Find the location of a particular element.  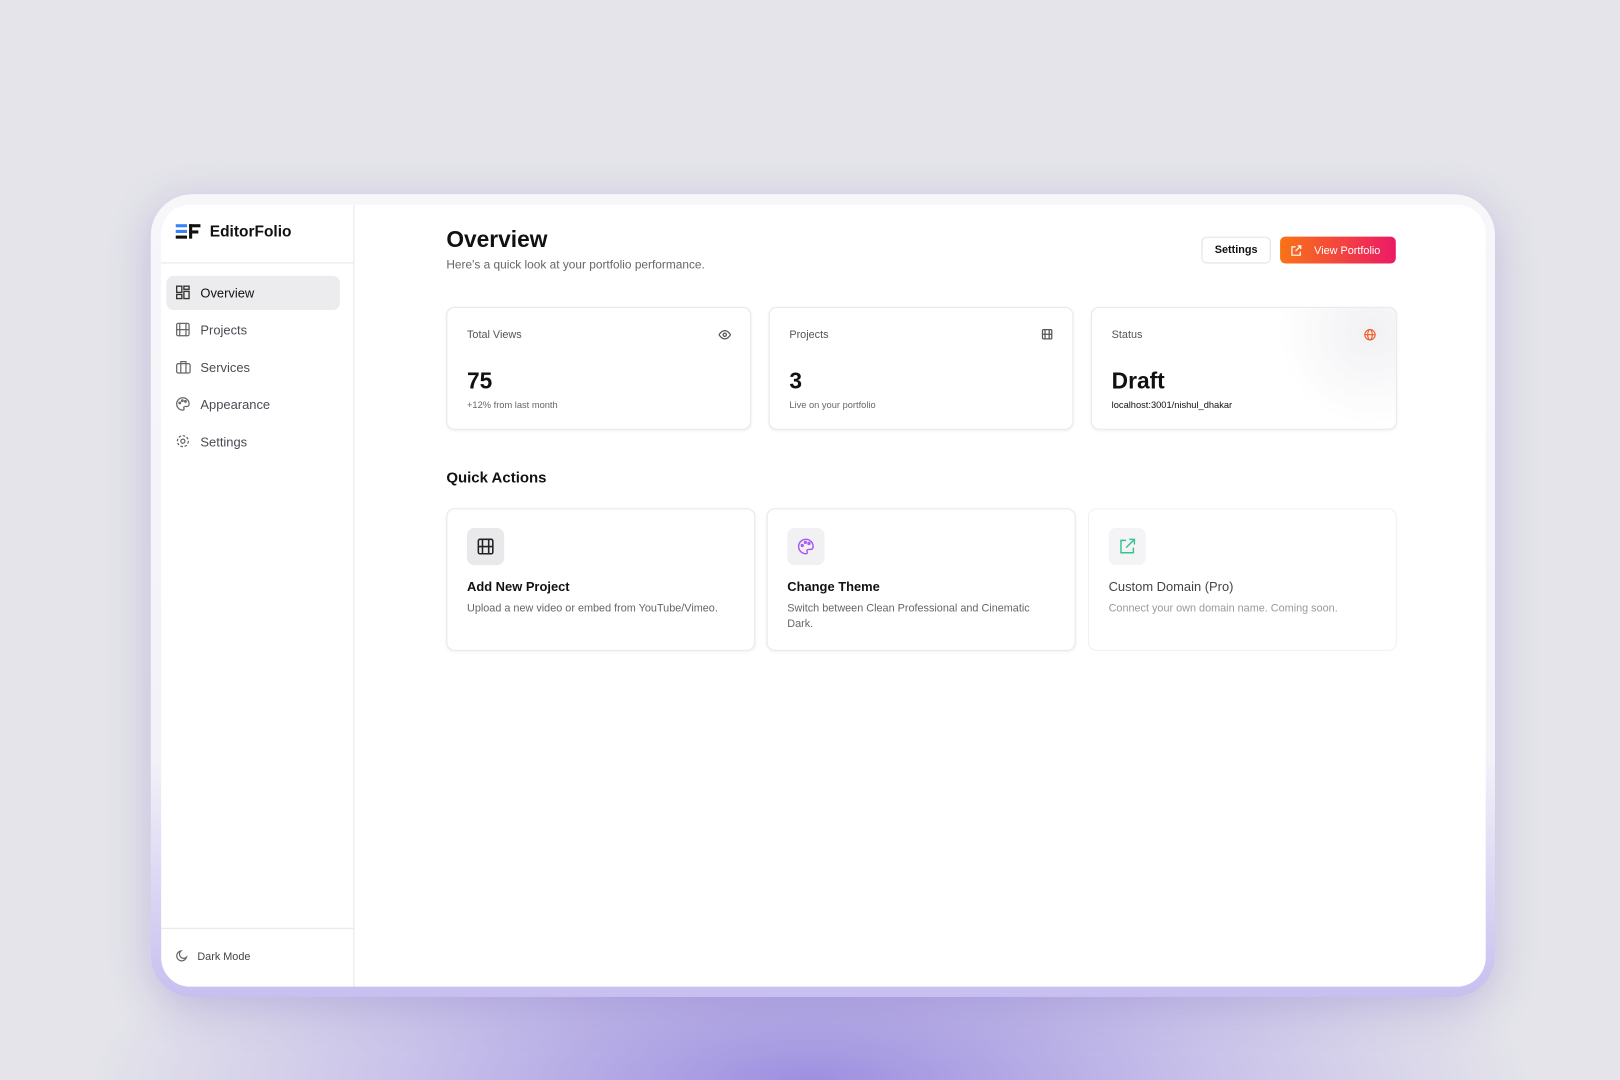

stat-note: Live on your portfolio is located at coordinates (832, 405).